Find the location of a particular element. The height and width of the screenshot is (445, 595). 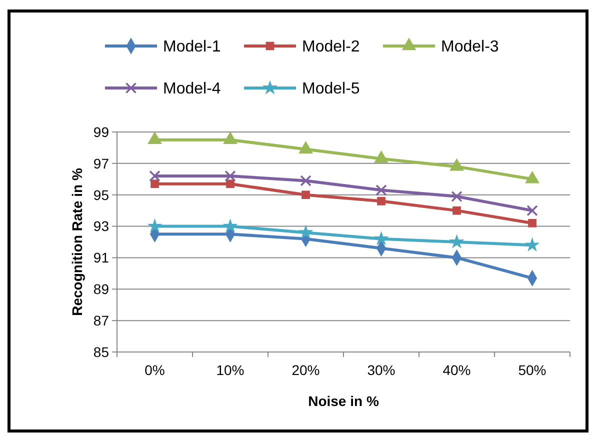

y-tick-label: 95 is located at coordinates (101, 194).